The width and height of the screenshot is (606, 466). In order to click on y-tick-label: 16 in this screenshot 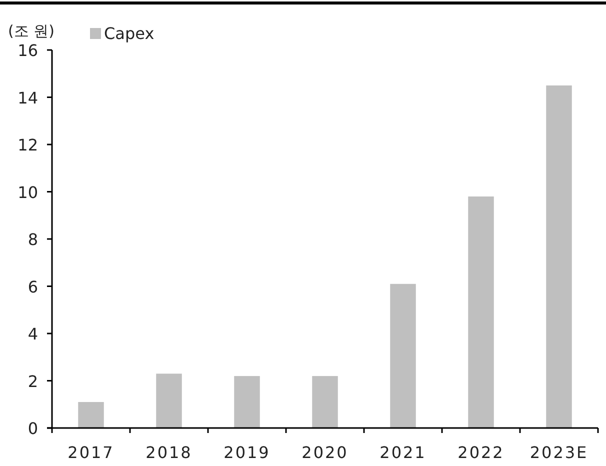, I will do `click(28, 50)`.